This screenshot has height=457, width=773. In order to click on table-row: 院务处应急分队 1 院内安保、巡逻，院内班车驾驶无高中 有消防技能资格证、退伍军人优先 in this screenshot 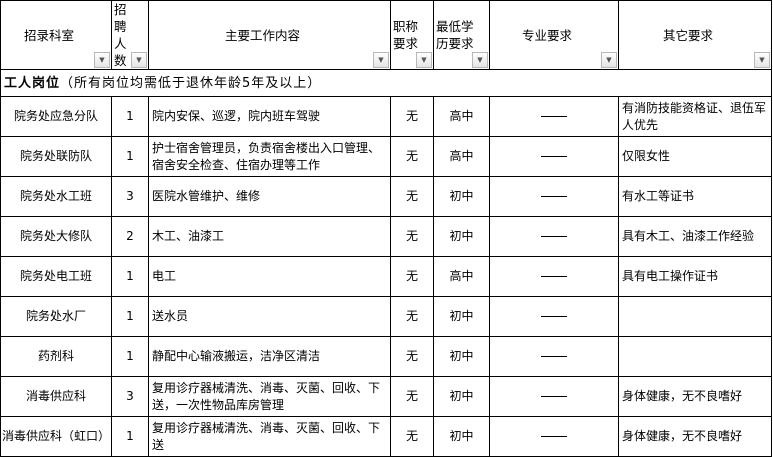, I will do `click(386, 116)`.